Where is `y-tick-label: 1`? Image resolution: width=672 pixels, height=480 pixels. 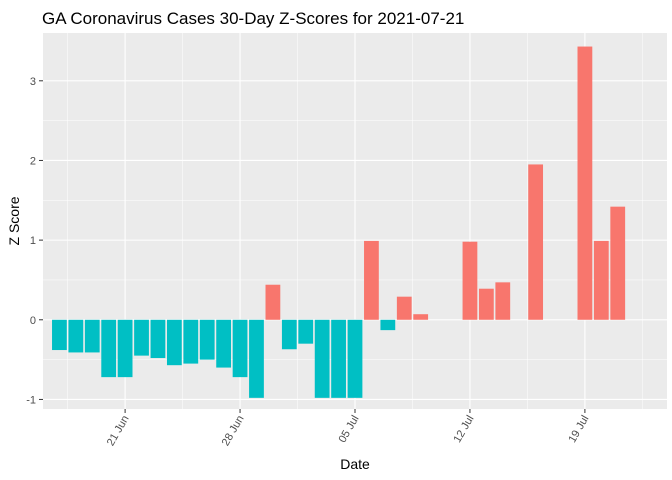
y-tick-label: 1 is located at coordinates (33, 241).